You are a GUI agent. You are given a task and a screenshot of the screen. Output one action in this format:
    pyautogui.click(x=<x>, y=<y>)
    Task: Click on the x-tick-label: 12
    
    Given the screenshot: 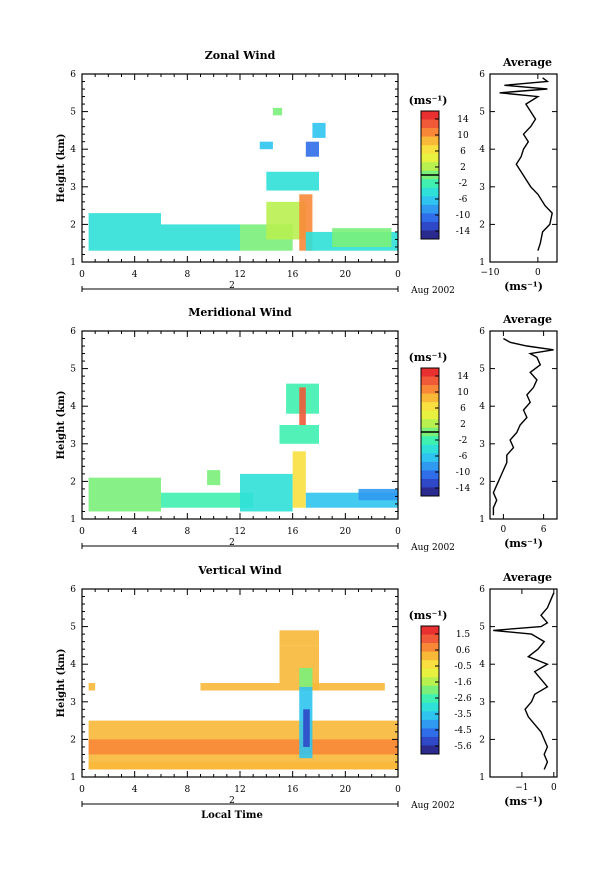 What is the action you would take?
    pyautogui.click(x=239, y=275)
    